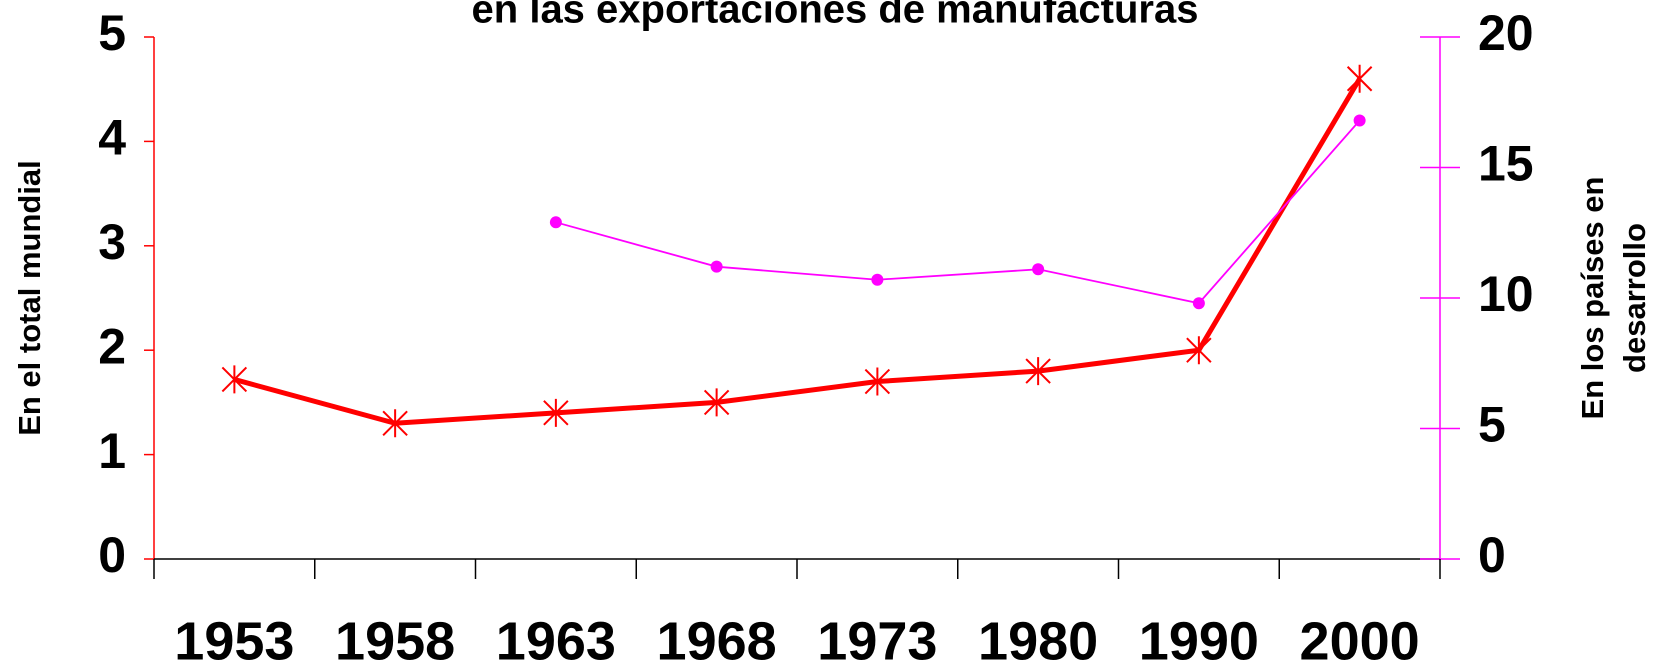 This screenshot has height=669, width=1669. What do you see at coordinates (556, 640) in the screenshot?
I see `x-tick-label: 1963` at bounding box center [556, 640].